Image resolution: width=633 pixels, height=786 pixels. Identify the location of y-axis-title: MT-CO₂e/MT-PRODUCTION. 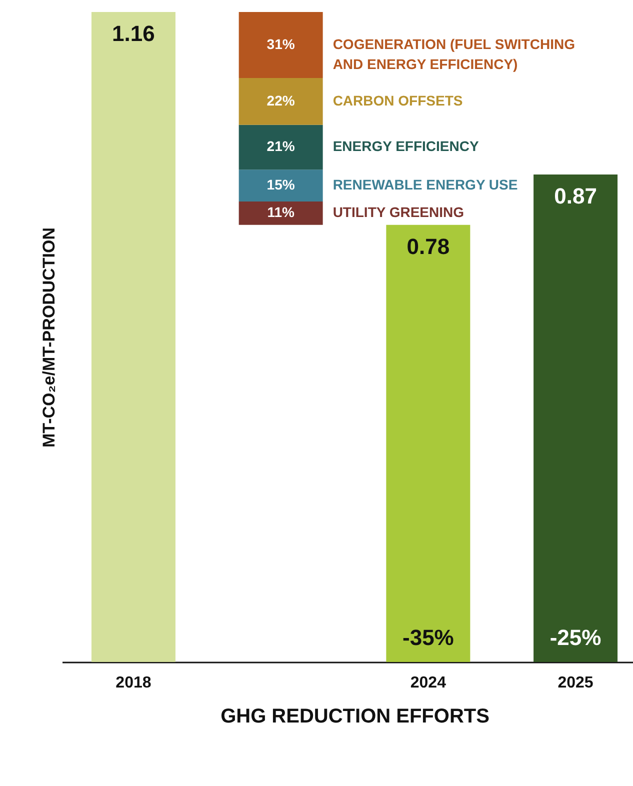
(49, 337).